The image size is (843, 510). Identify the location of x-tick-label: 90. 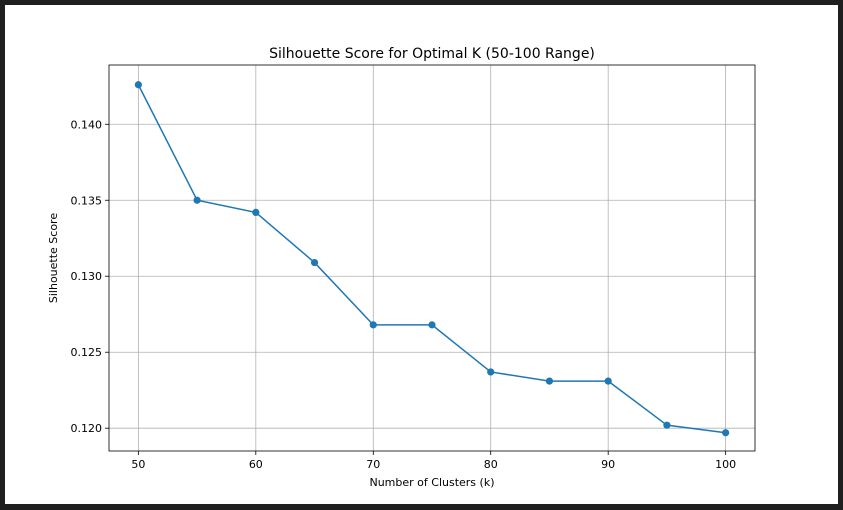
(608, 464).